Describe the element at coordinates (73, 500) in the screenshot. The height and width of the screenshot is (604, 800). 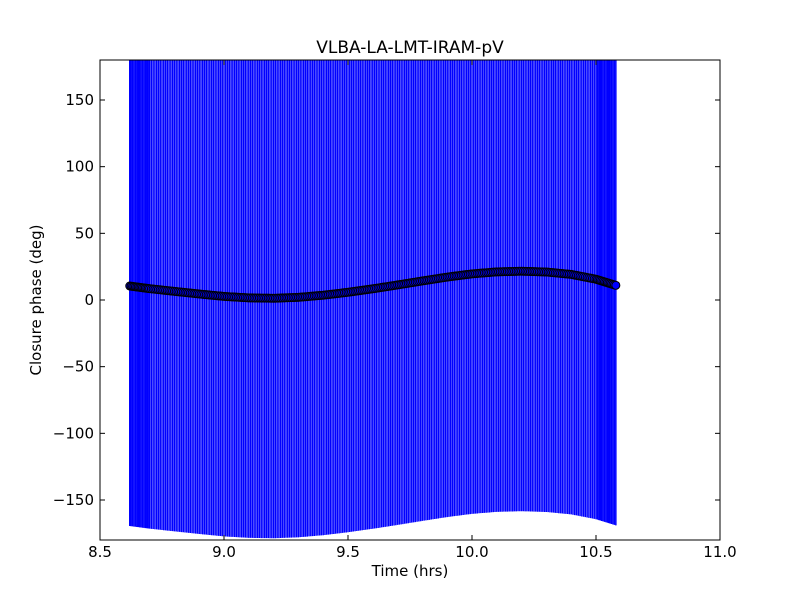
I see `y-tick-label: −150` at that location.